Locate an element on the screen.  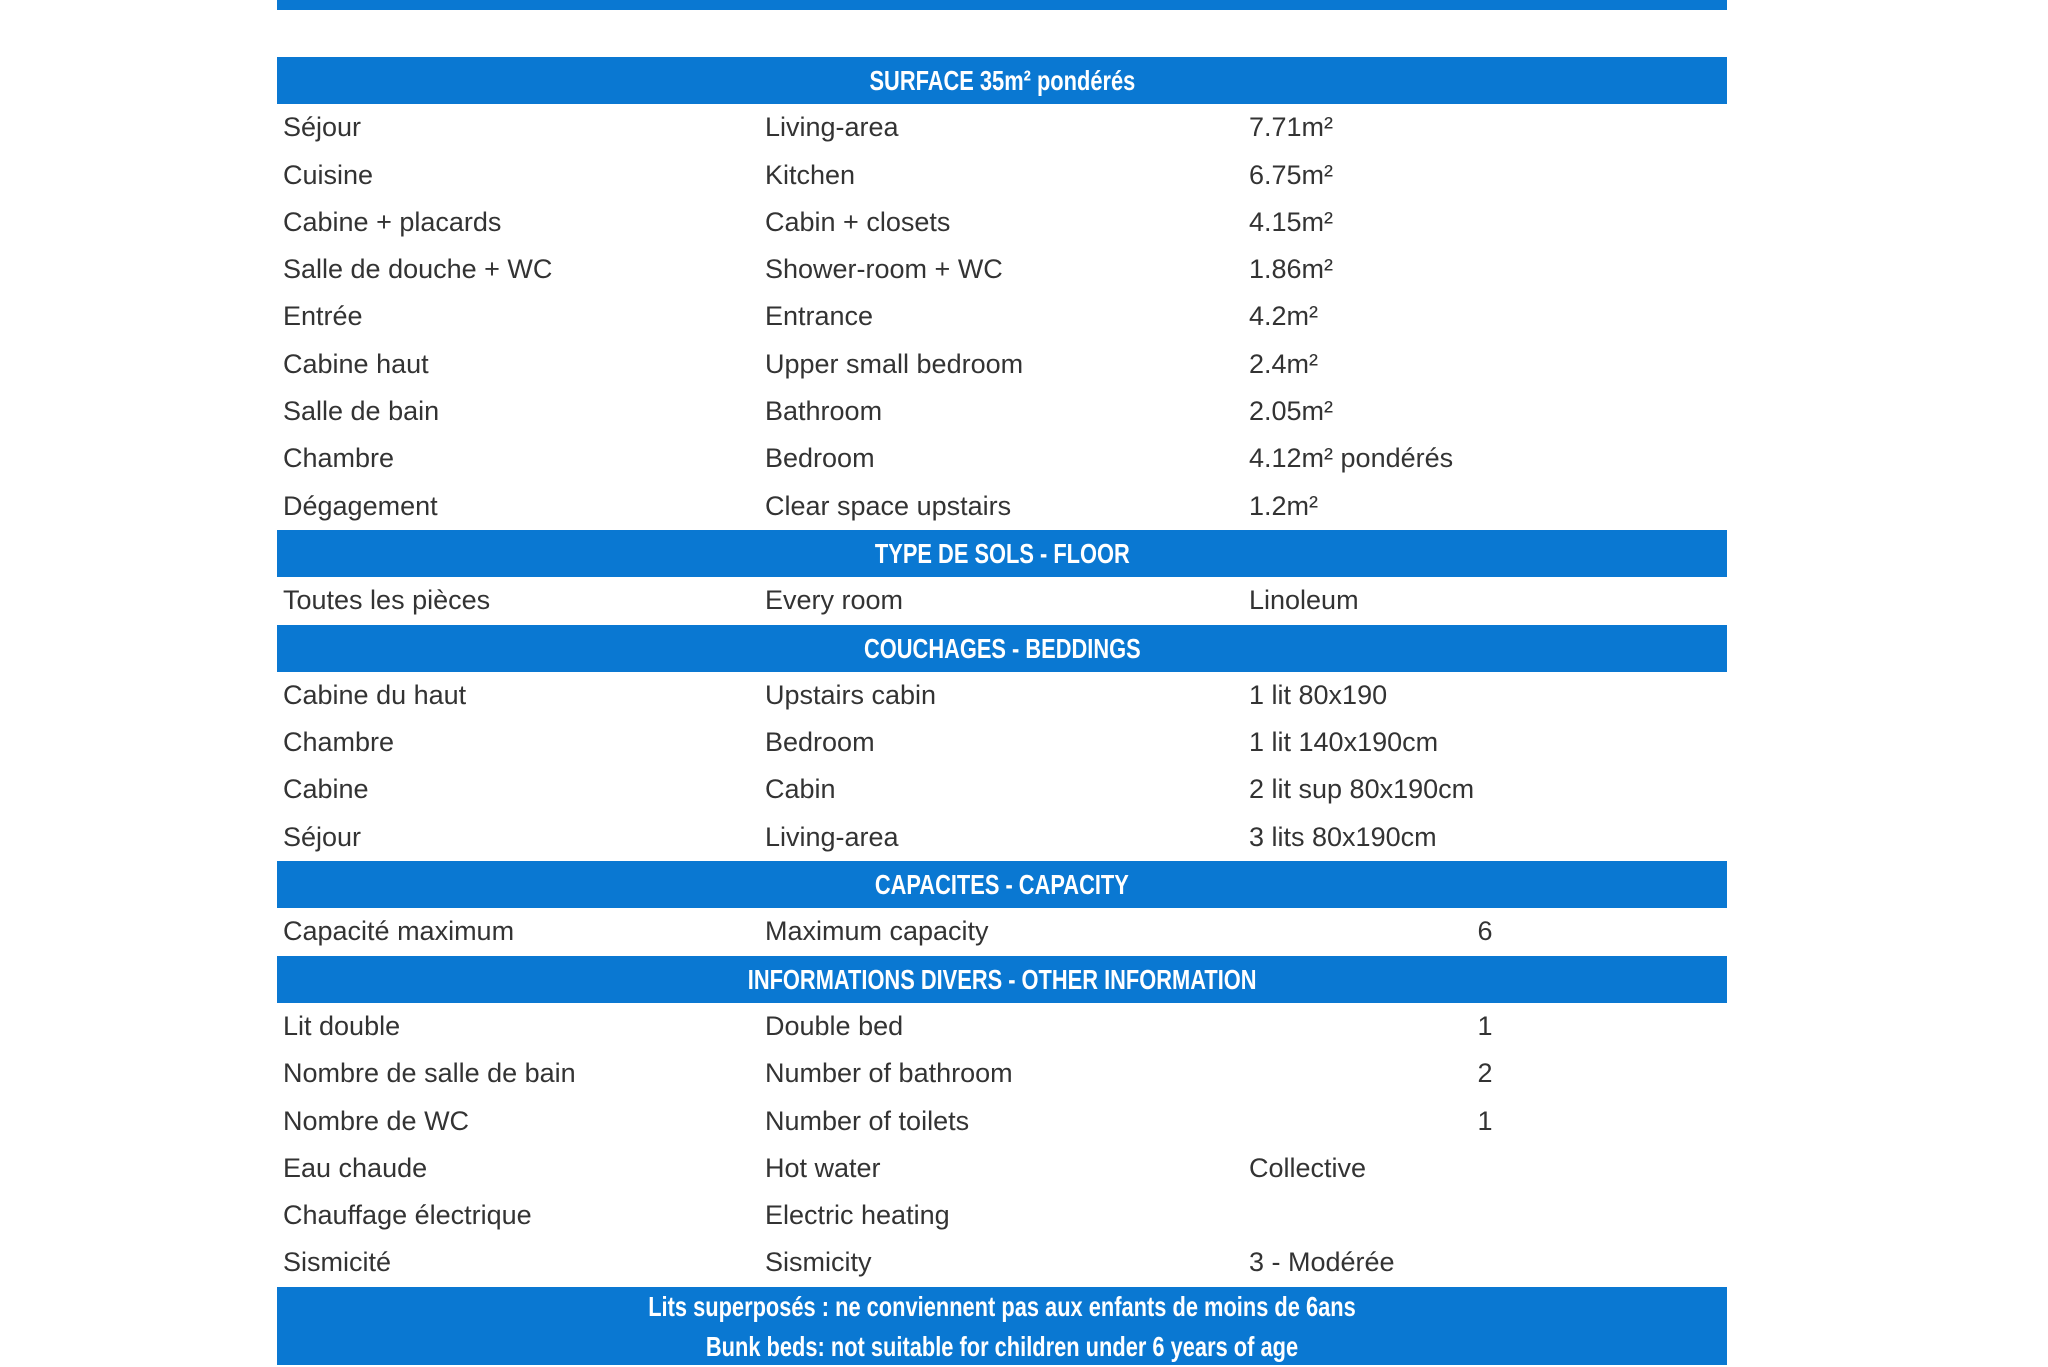
table-row: Cabine du haut Upstairs cabin 1 lit 80x190 is located at coordinates (1002, 695).